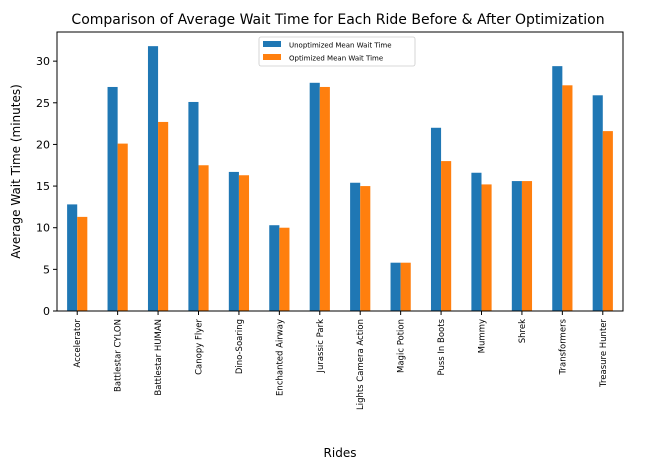 Image resolution: width=664 pixels, height=470 pixels. Describe the element at coordinates (43, 61) in the screenshot. I see `y-tick-label-6: 30` at that location.